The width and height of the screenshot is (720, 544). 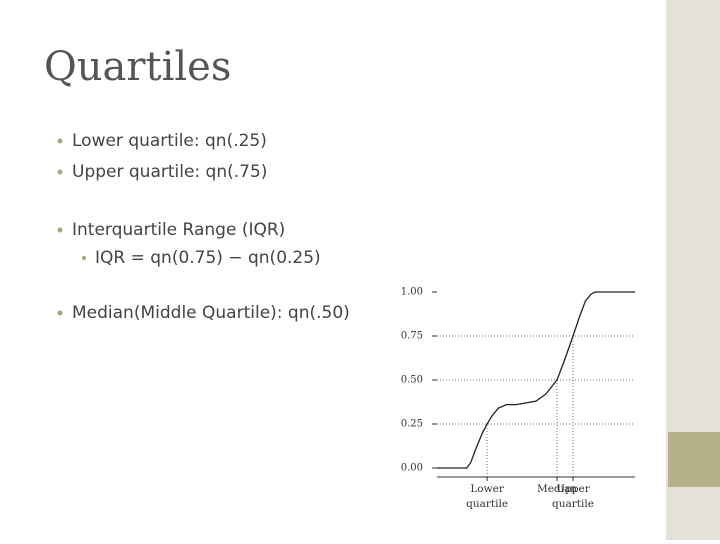 What do you see at coordinates (412, 424) in the screenshot?
I see `y-tick-label: 0.25` at bounding box center [412, 424].